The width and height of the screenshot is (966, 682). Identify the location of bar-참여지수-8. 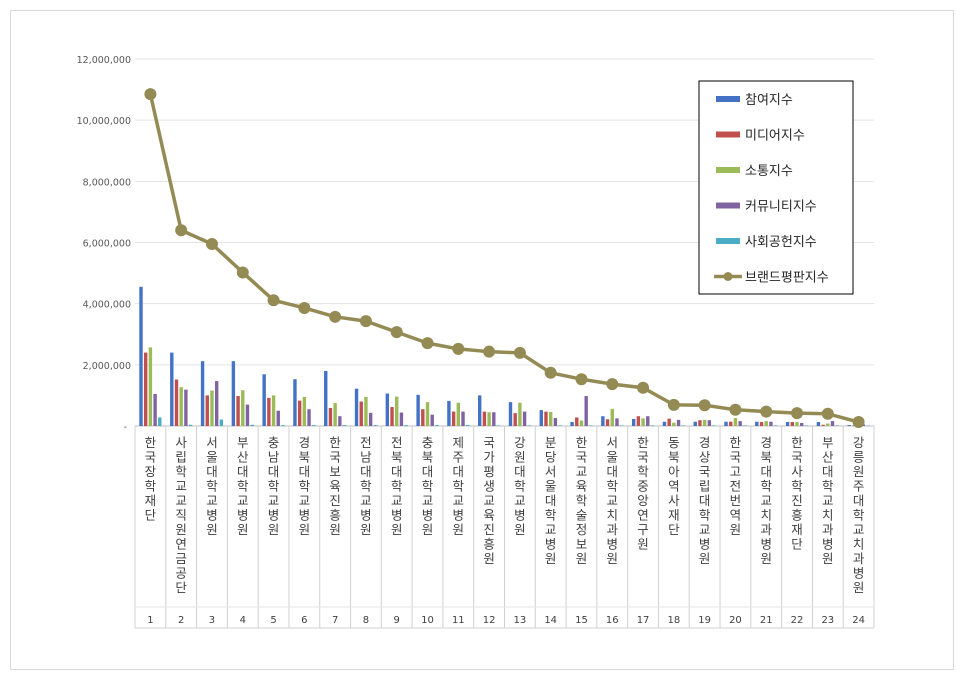
(356, 407).